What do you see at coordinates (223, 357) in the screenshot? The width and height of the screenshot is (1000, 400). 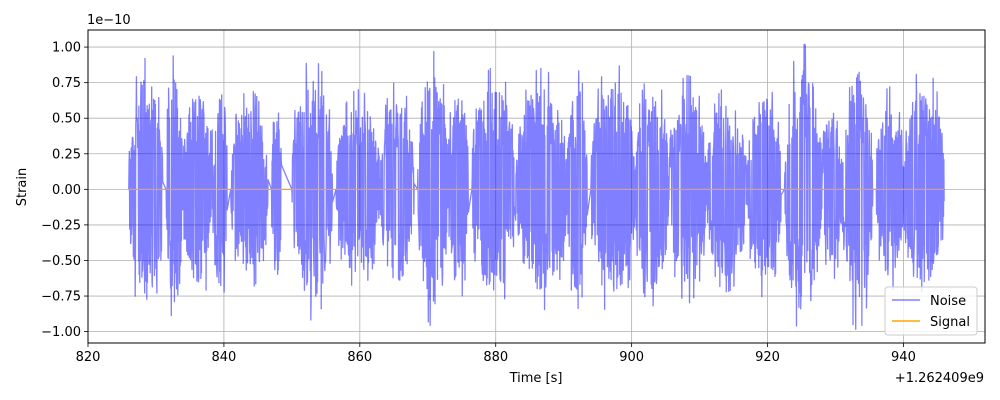 I see `x-tick-label: 840` at bounding box center [223, 357].